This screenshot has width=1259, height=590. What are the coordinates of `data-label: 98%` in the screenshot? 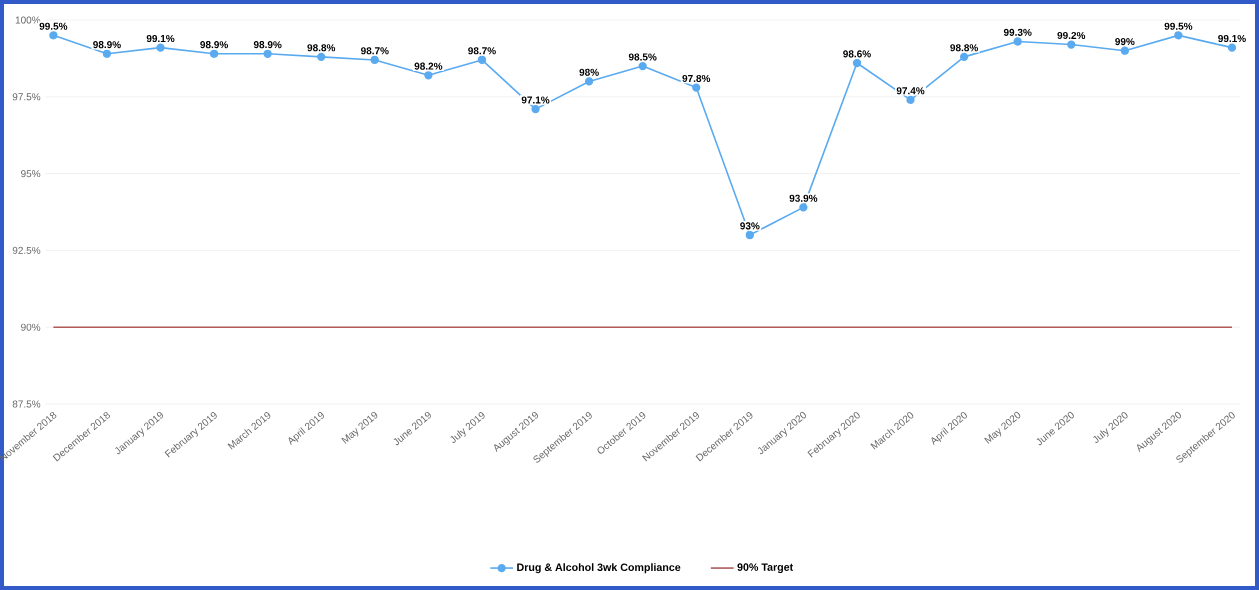 It's located at (589, 72).